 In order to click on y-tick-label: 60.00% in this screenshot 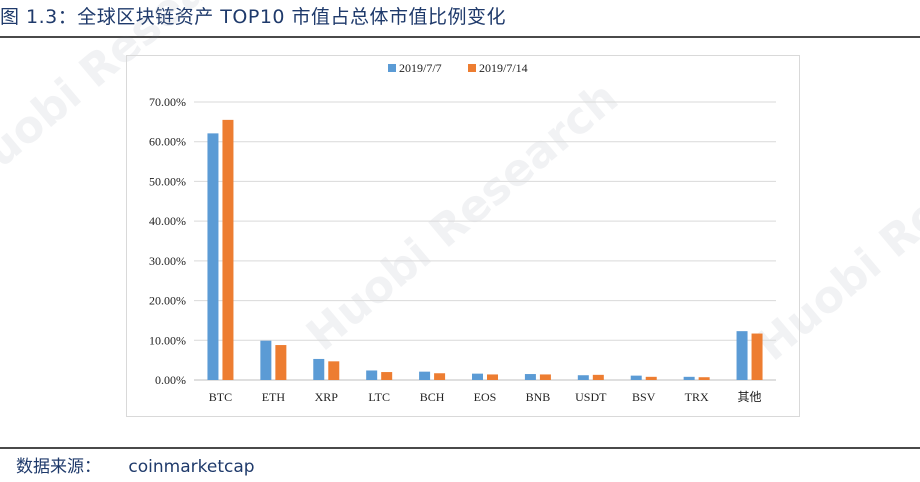, I will do `click(167, 142)`.